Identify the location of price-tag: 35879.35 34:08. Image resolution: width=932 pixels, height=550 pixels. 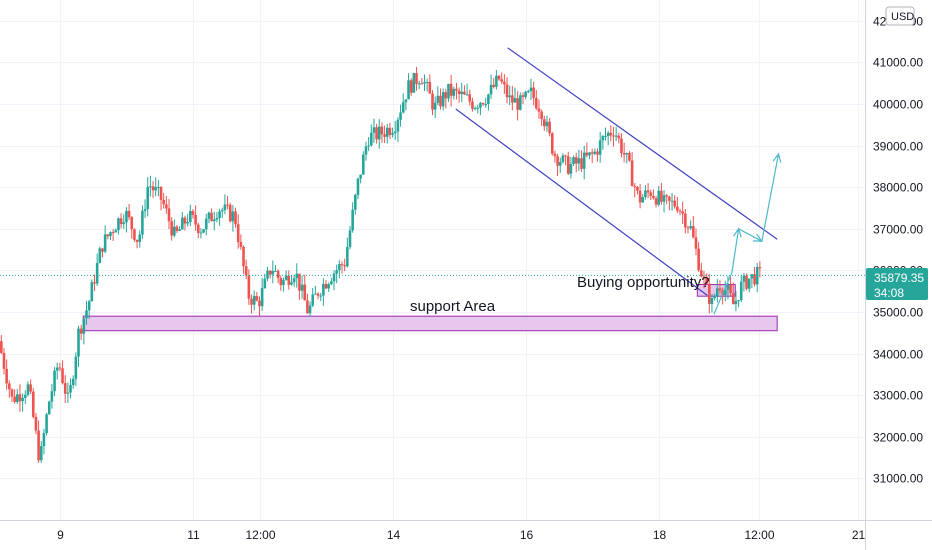
(897, 284).